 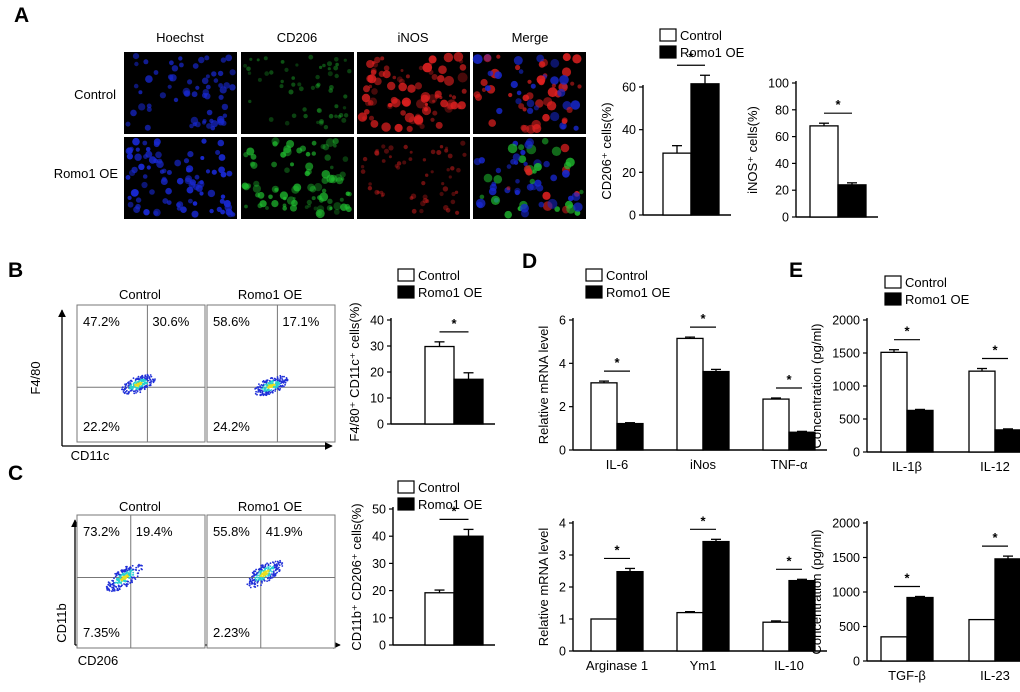 I want to click on micro-col-merge: Merge, so click(x=530, y=37).